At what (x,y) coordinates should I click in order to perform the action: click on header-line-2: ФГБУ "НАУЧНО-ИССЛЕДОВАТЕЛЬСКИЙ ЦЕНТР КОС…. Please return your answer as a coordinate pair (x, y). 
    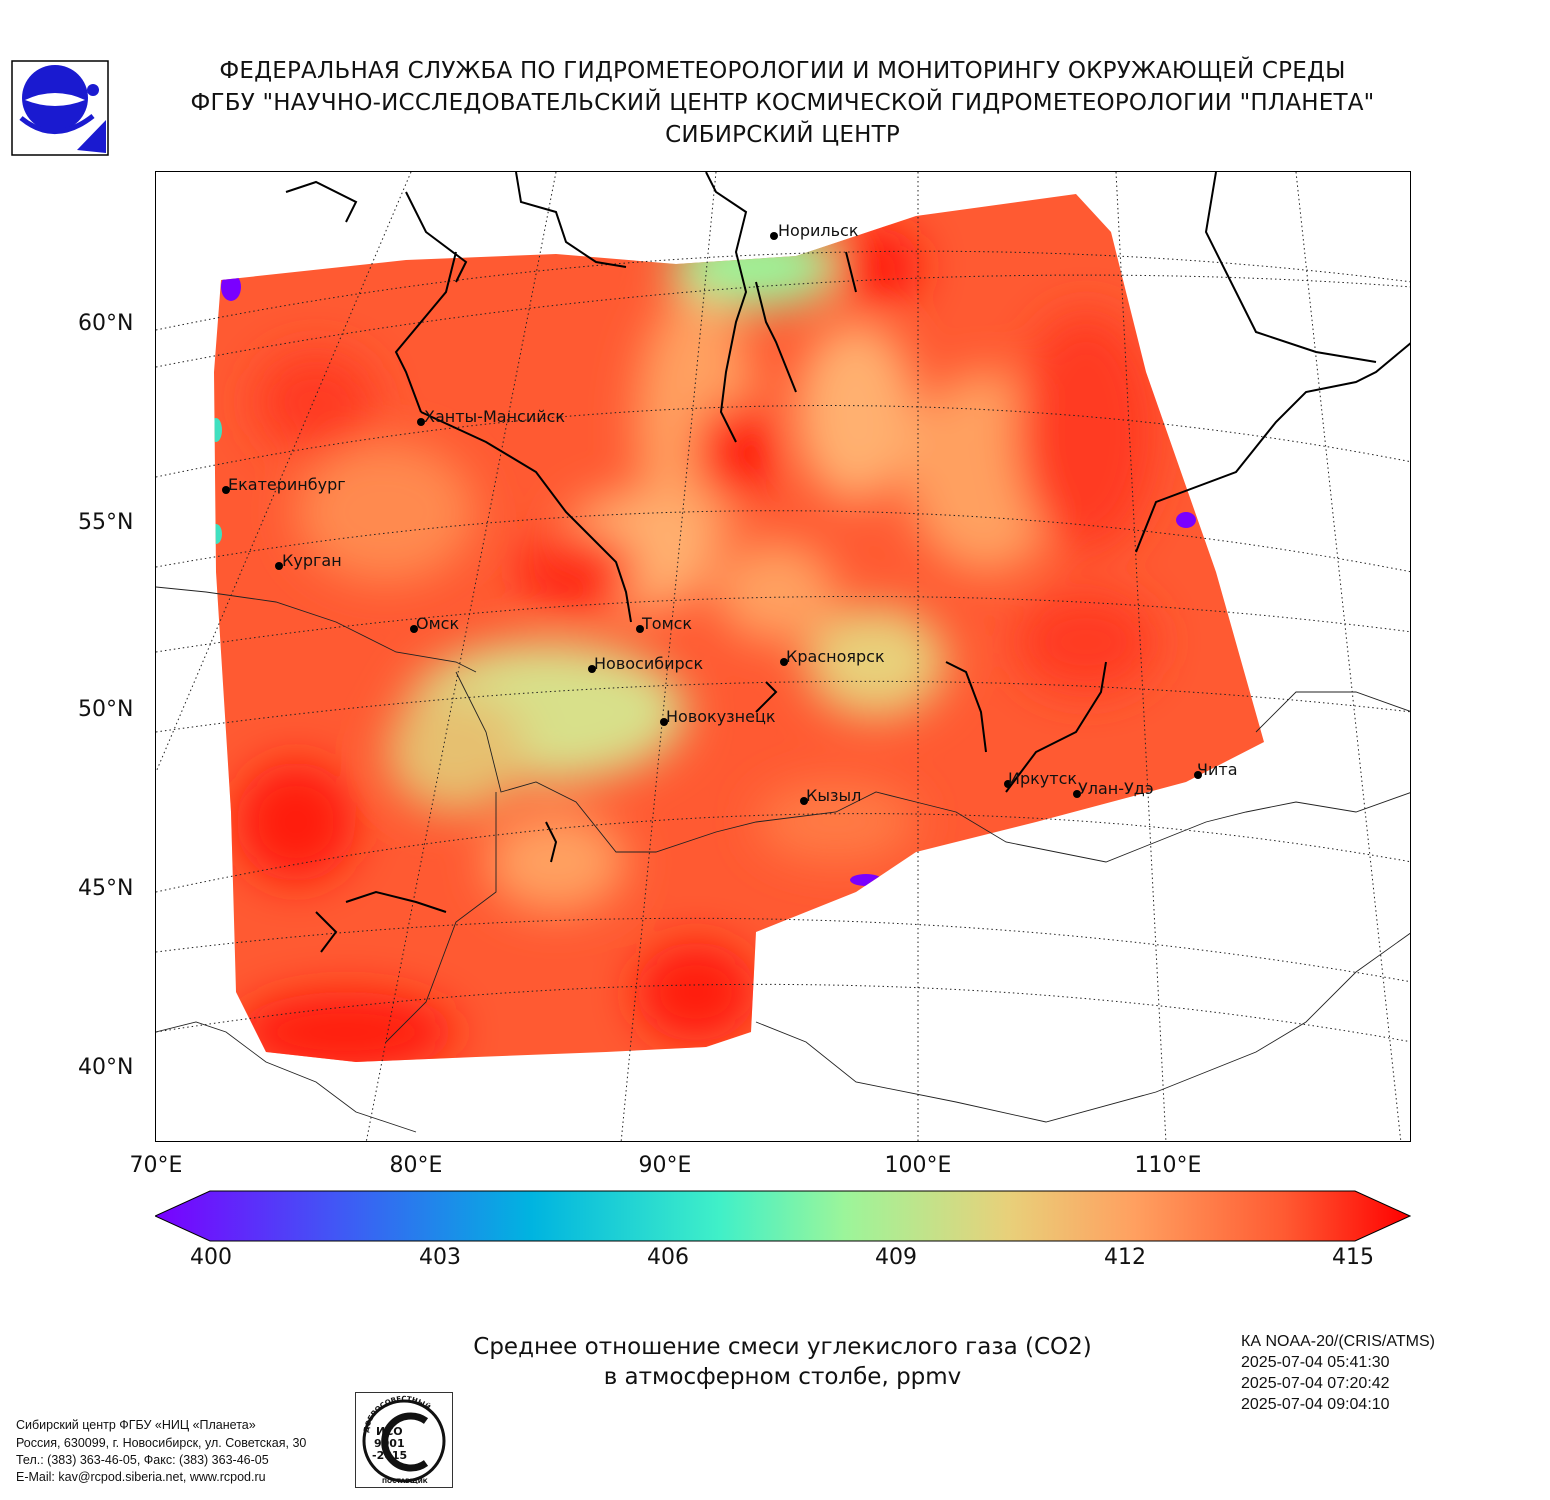
    Looking at the image, I should click on (782, 103).